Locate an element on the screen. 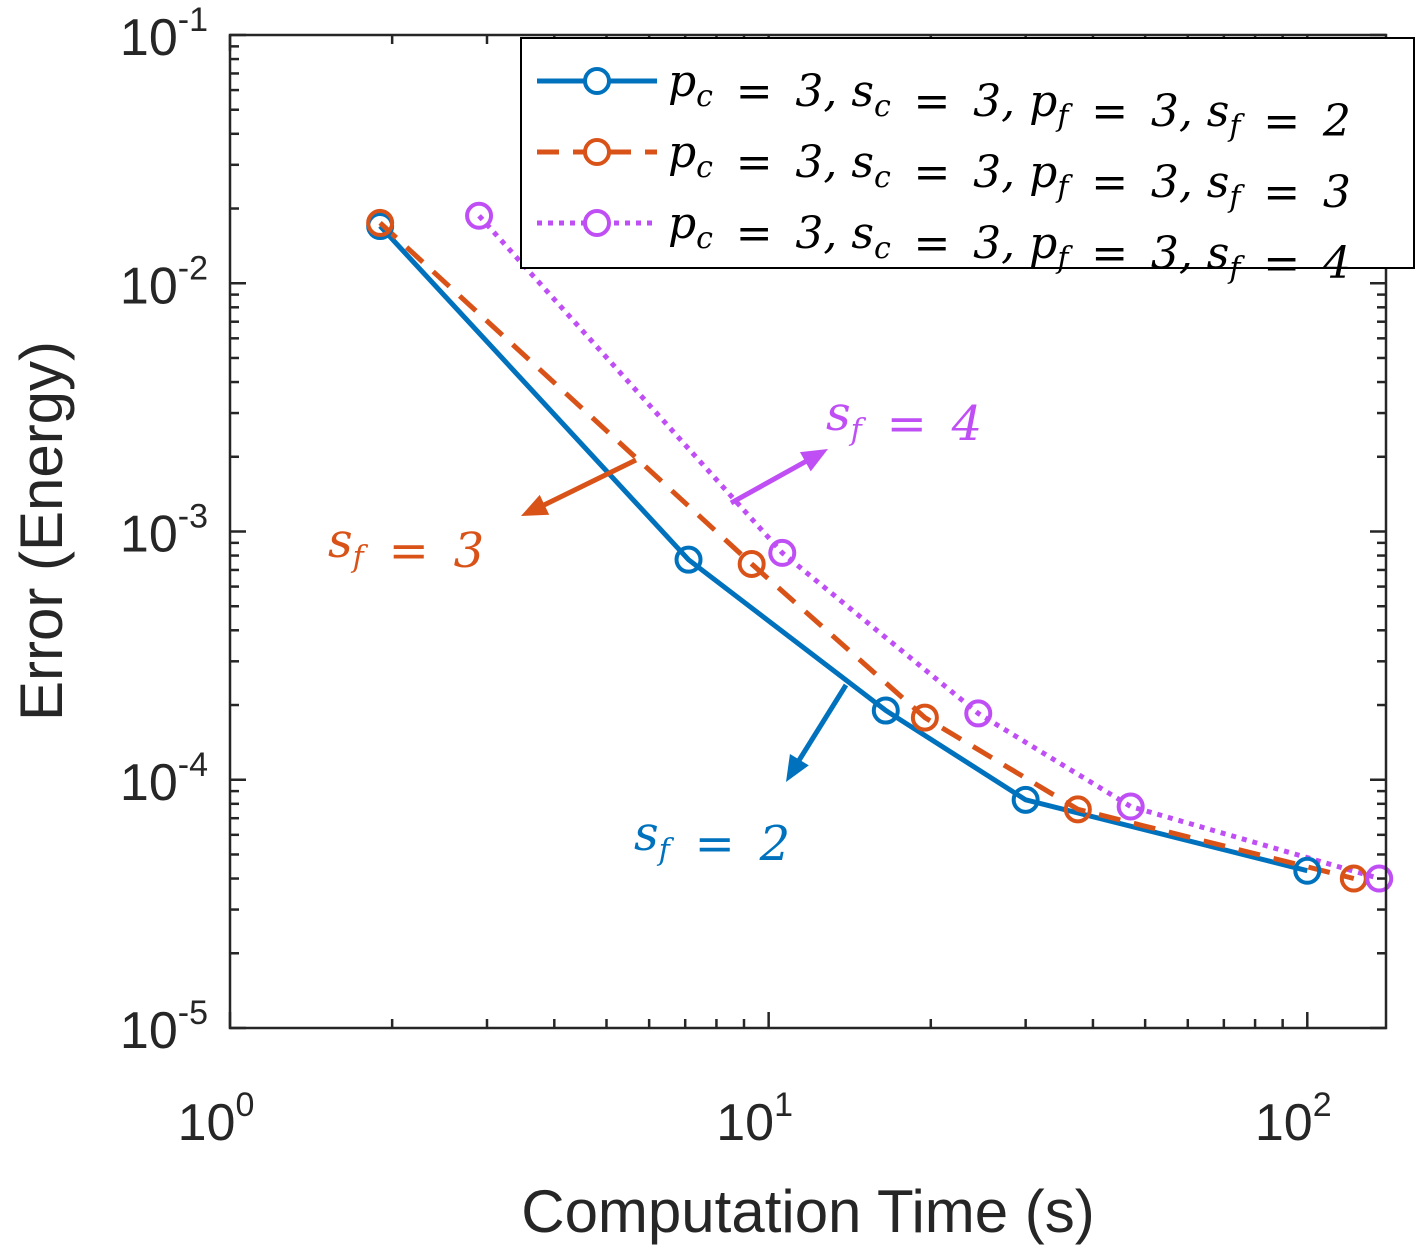 This screenshot has height=1249, width=1418. y-tick-label: 10⁻² is located at coordinates (164, 282).